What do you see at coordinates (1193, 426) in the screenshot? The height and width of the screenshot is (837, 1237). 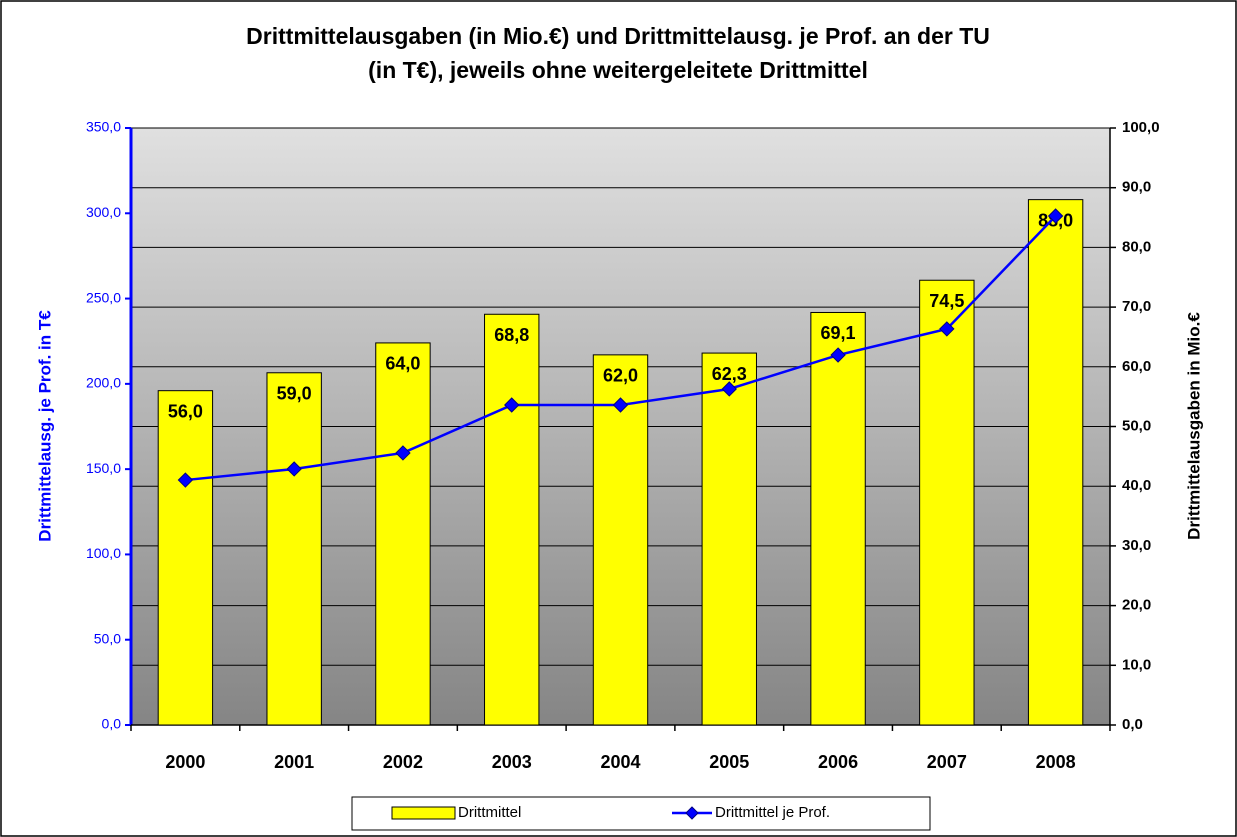 I see `y2-axis-label: Drittmittelausgaben in Mio.€` at bounding box center [1193, 426].